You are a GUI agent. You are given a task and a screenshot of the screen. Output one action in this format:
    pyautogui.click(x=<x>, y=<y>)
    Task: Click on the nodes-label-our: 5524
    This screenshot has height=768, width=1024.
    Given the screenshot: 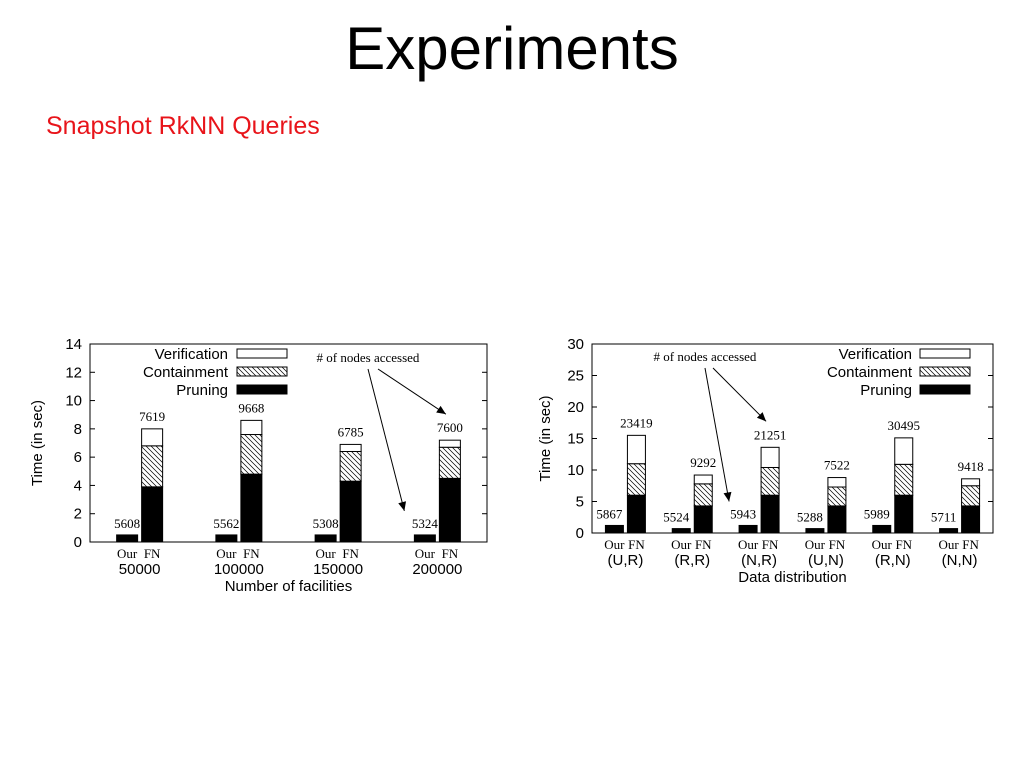 What is the action you would take?
    pyautogui.click(x=676, y=517)
    